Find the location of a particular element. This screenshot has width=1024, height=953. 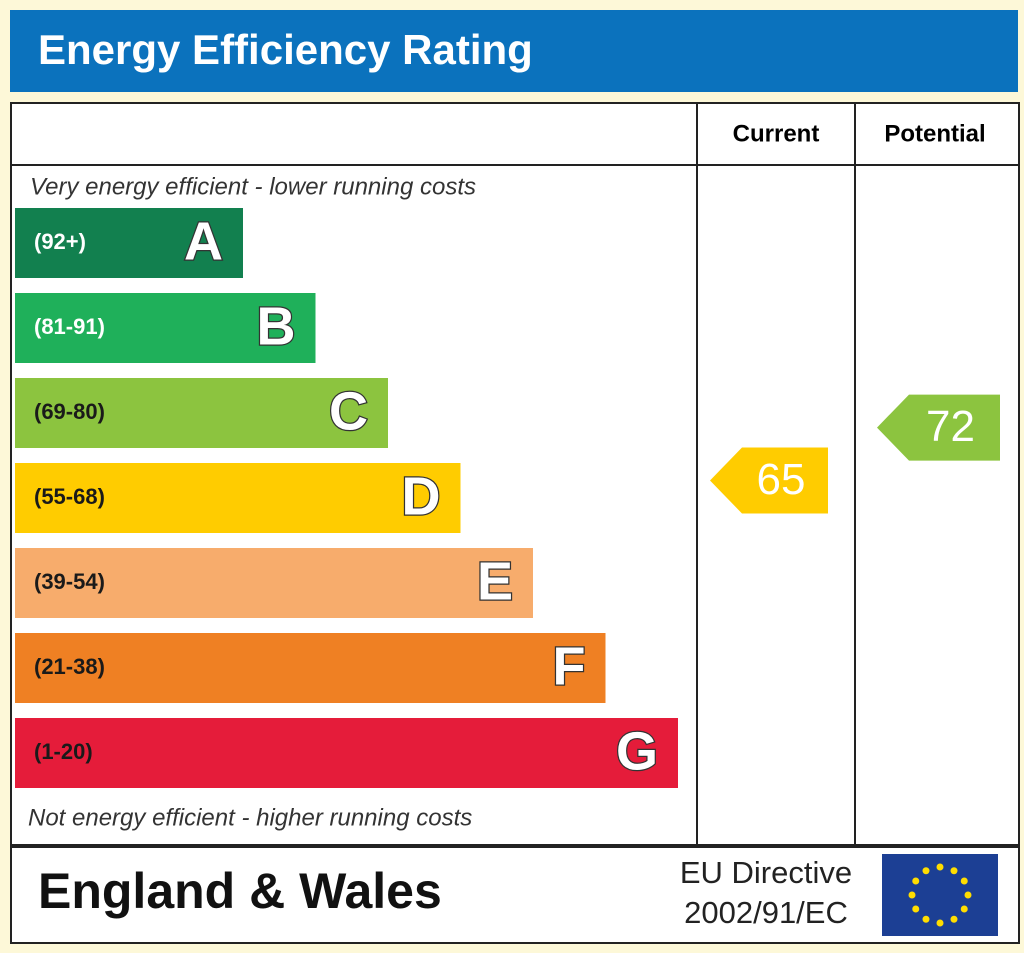

band-letter: D is located at coordinates (421, 496).